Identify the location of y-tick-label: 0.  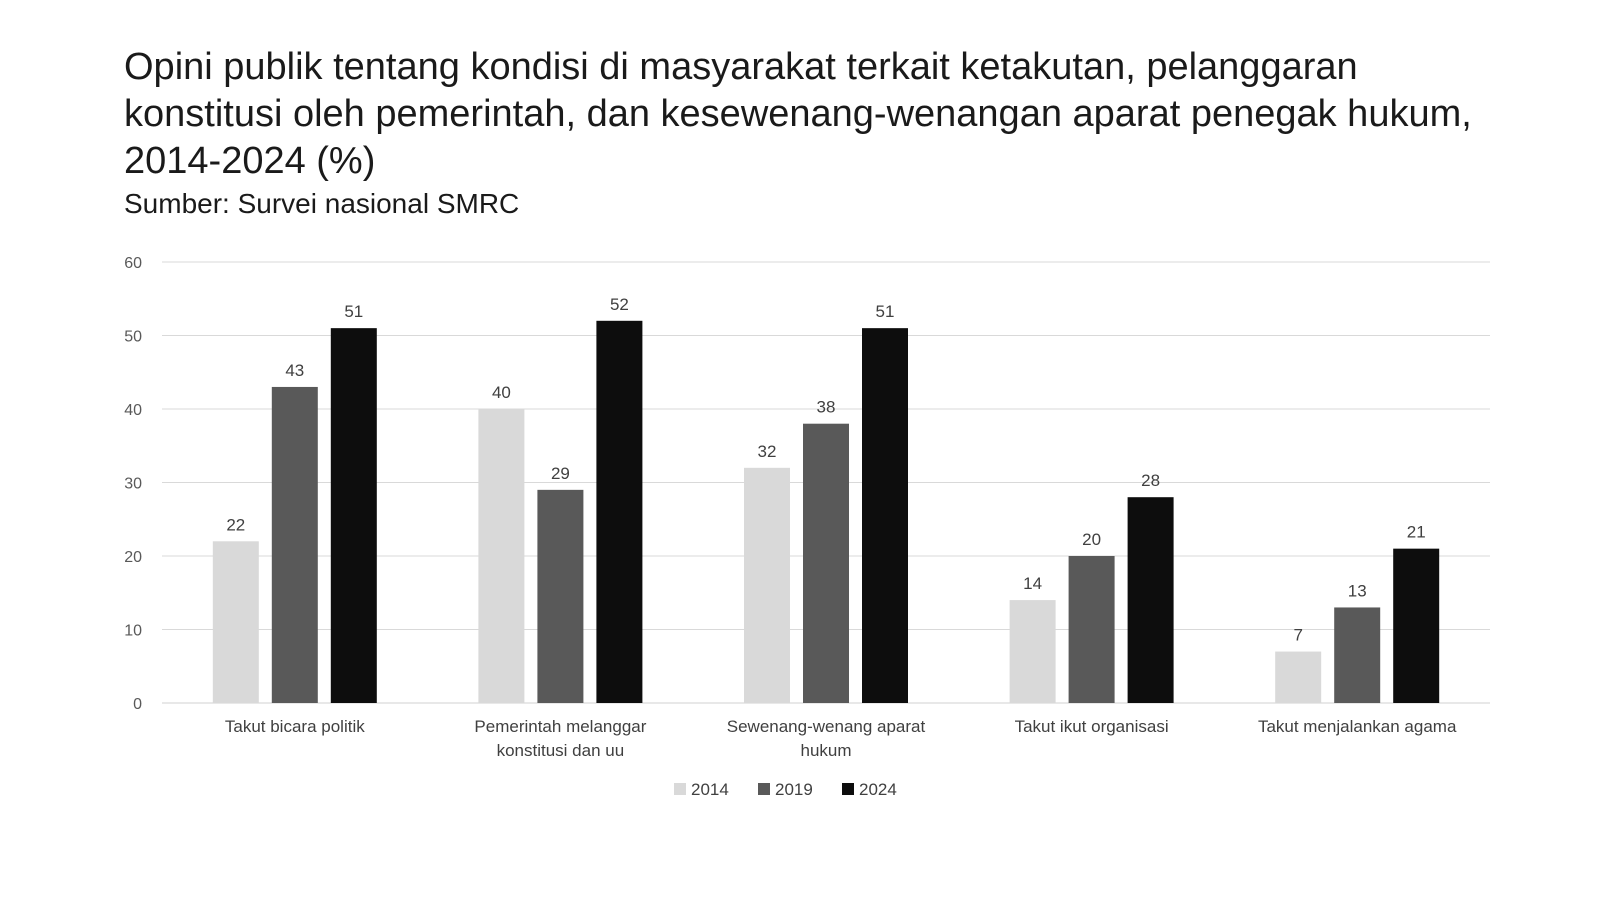
(137, 704).